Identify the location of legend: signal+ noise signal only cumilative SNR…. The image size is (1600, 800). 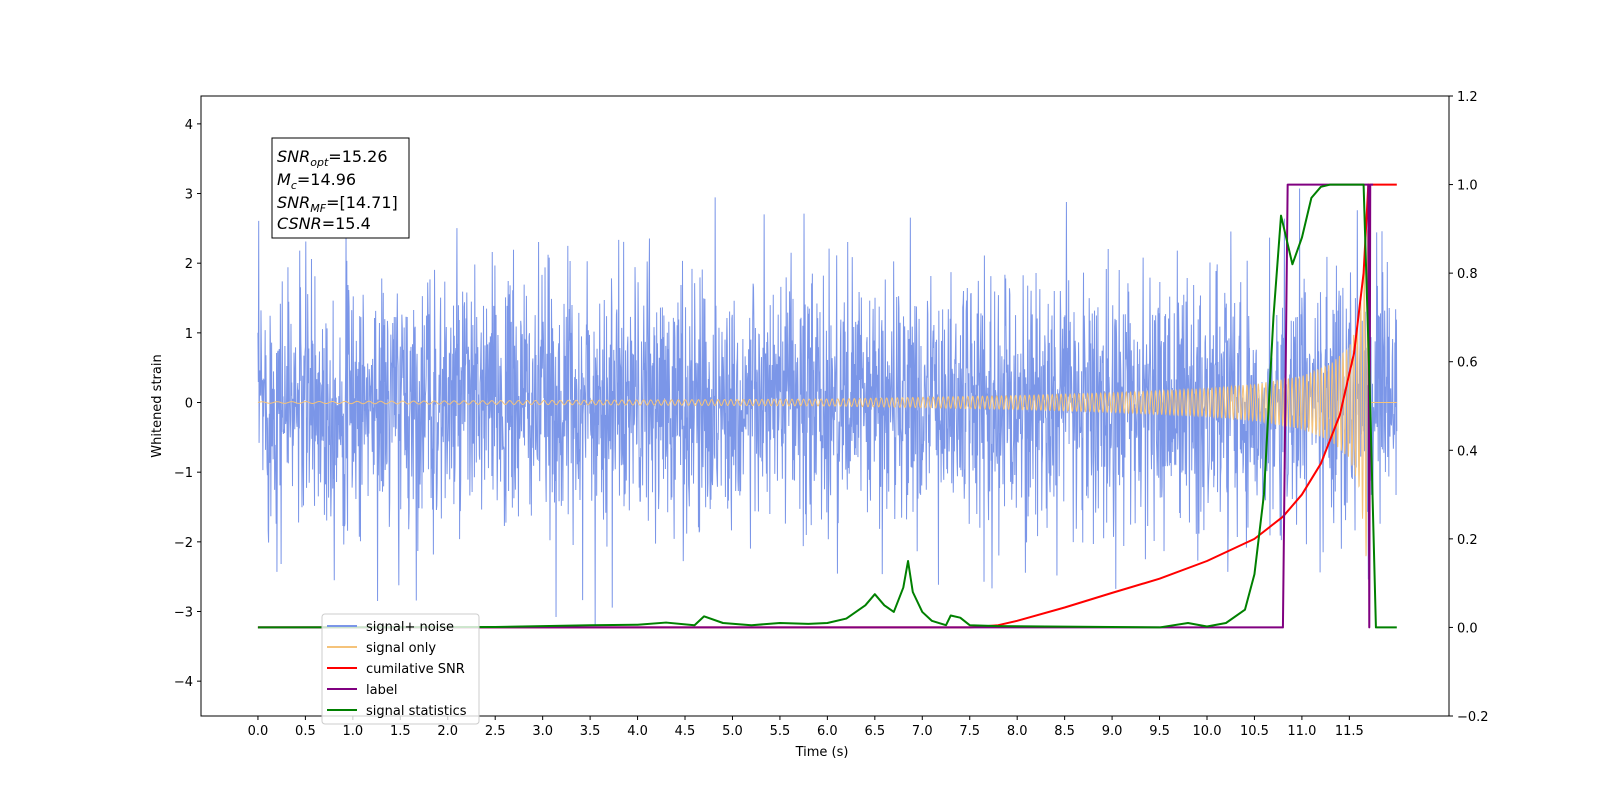
(400, 669).